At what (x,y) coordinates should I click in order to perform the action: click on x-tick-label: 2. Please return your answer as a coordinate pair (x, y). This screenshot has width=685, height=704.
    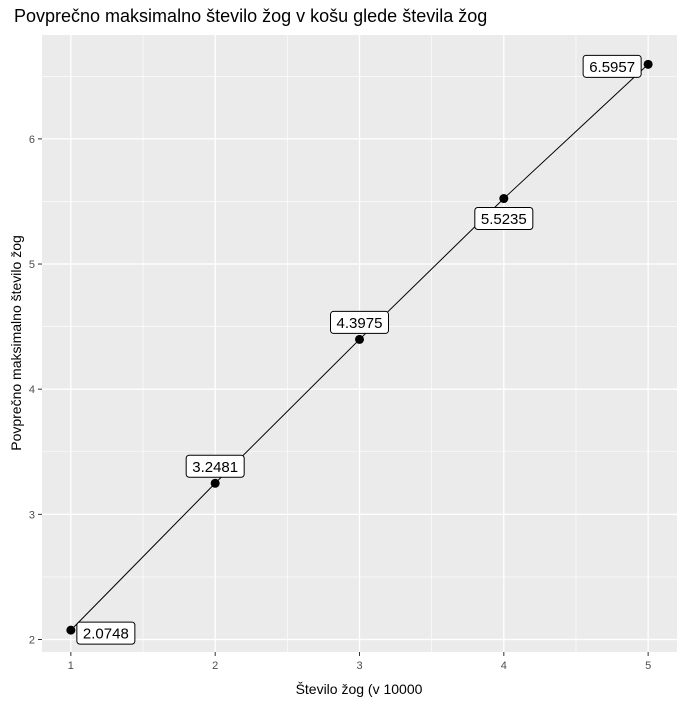
    Looking at the image, I should click on (215, 666).